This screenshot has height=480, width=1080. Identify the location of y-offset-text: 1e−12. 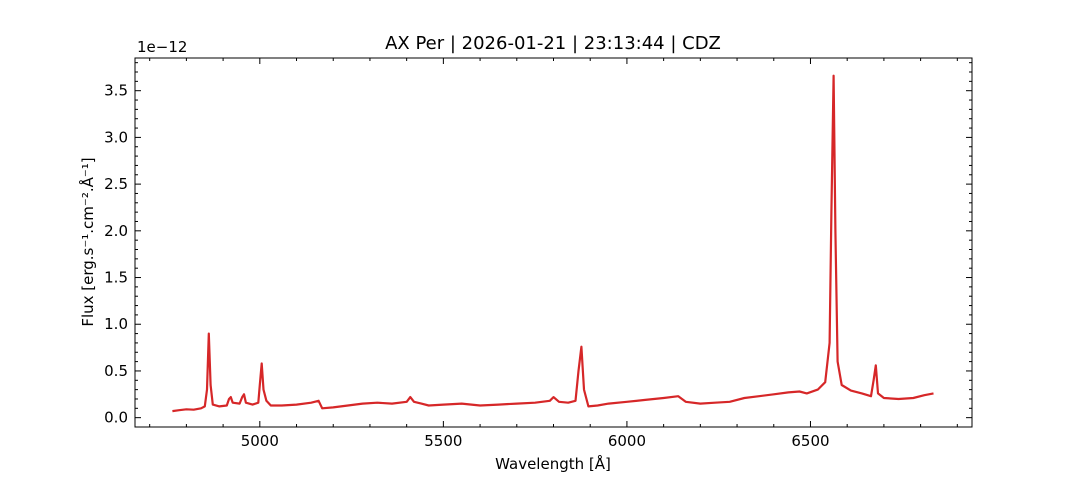
(162, 47).